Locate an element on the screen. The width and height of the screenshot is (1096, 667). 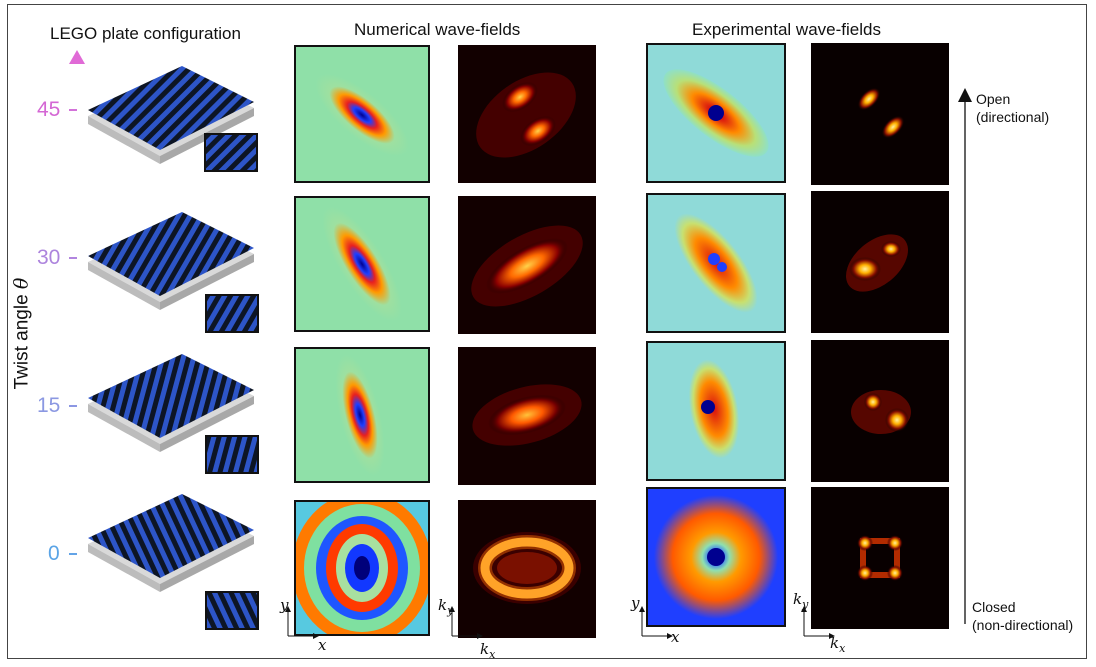
kx-sub-exp: x is located at coordinates (842, 648).